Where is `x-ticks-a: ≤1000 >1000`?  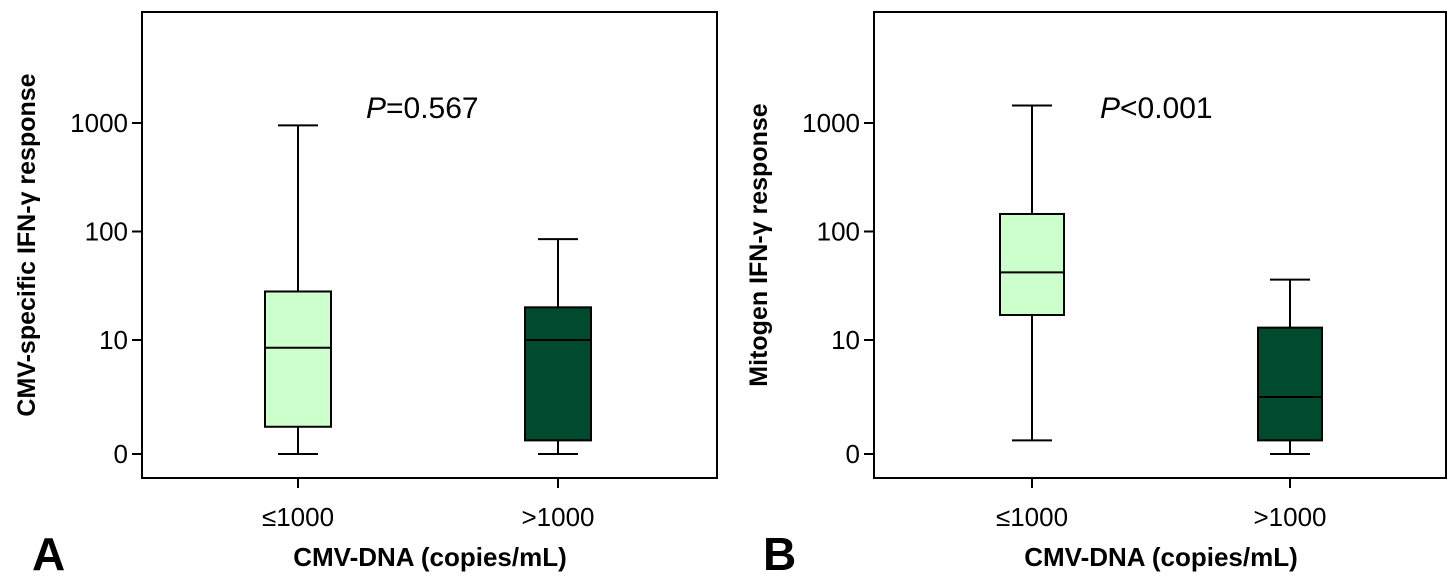
x-ticks-a: ≤1000 >1000 is located at coordinates (428, 505).